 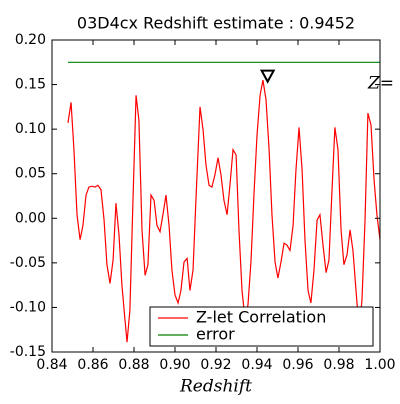 I want to click on x-axis-label: Redshift, so click(x=215, y=387).